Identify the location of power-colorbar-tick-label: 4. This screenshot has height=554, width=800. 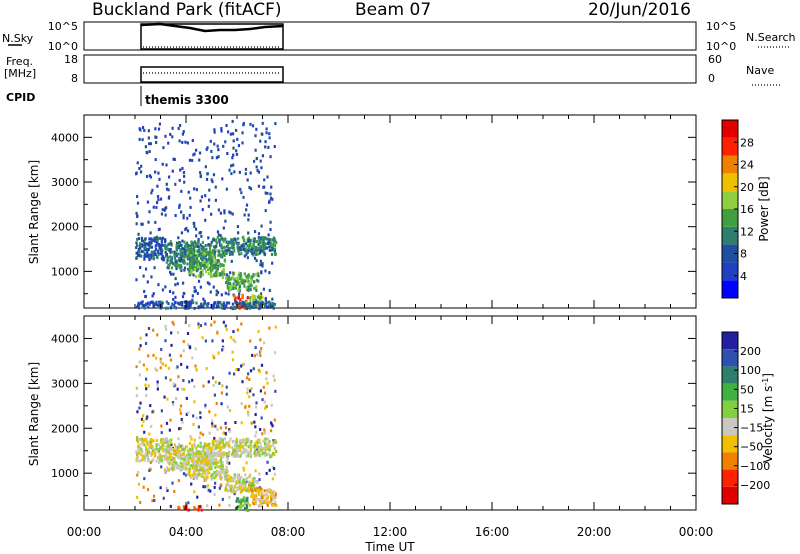
(743, 276).